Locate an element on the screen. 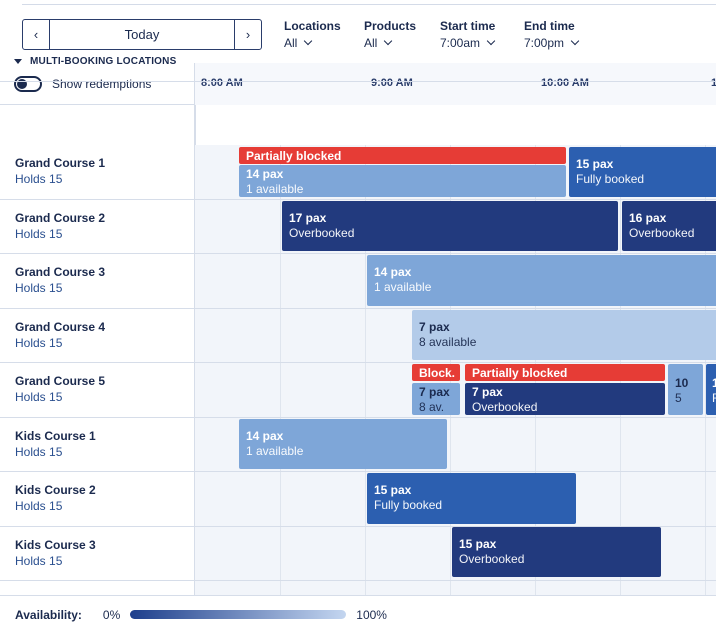  filter-label: Locations is located at coordinates (312, 26).